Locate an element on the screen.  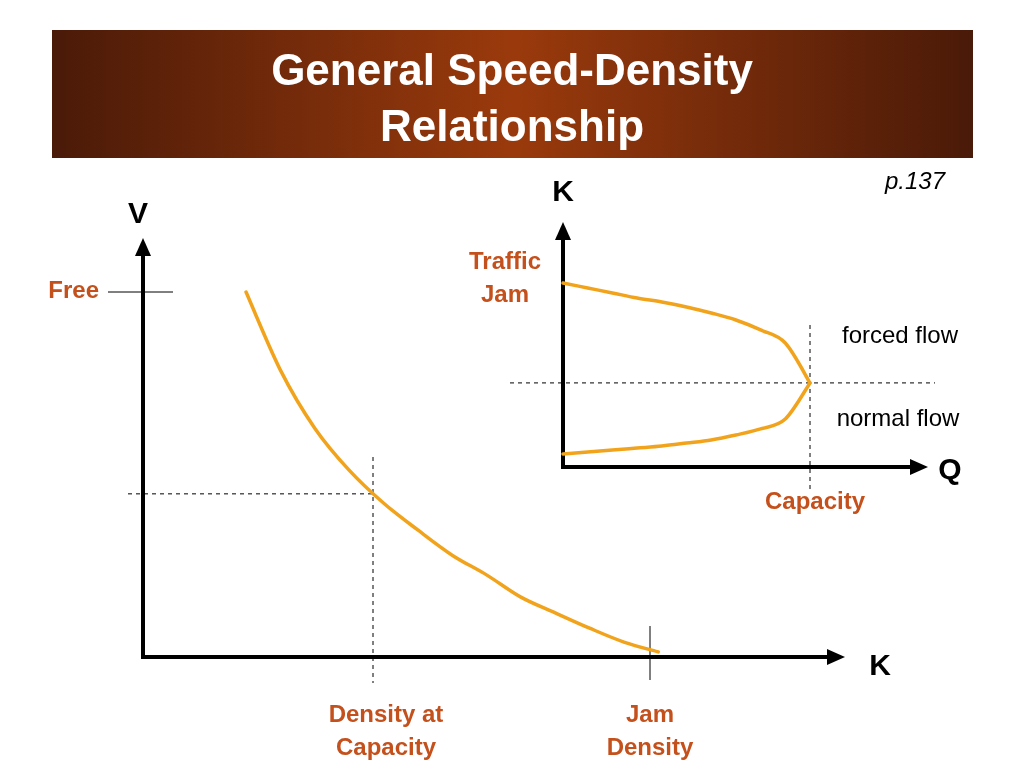
text: p.137 is located at coordinates (915, 180).